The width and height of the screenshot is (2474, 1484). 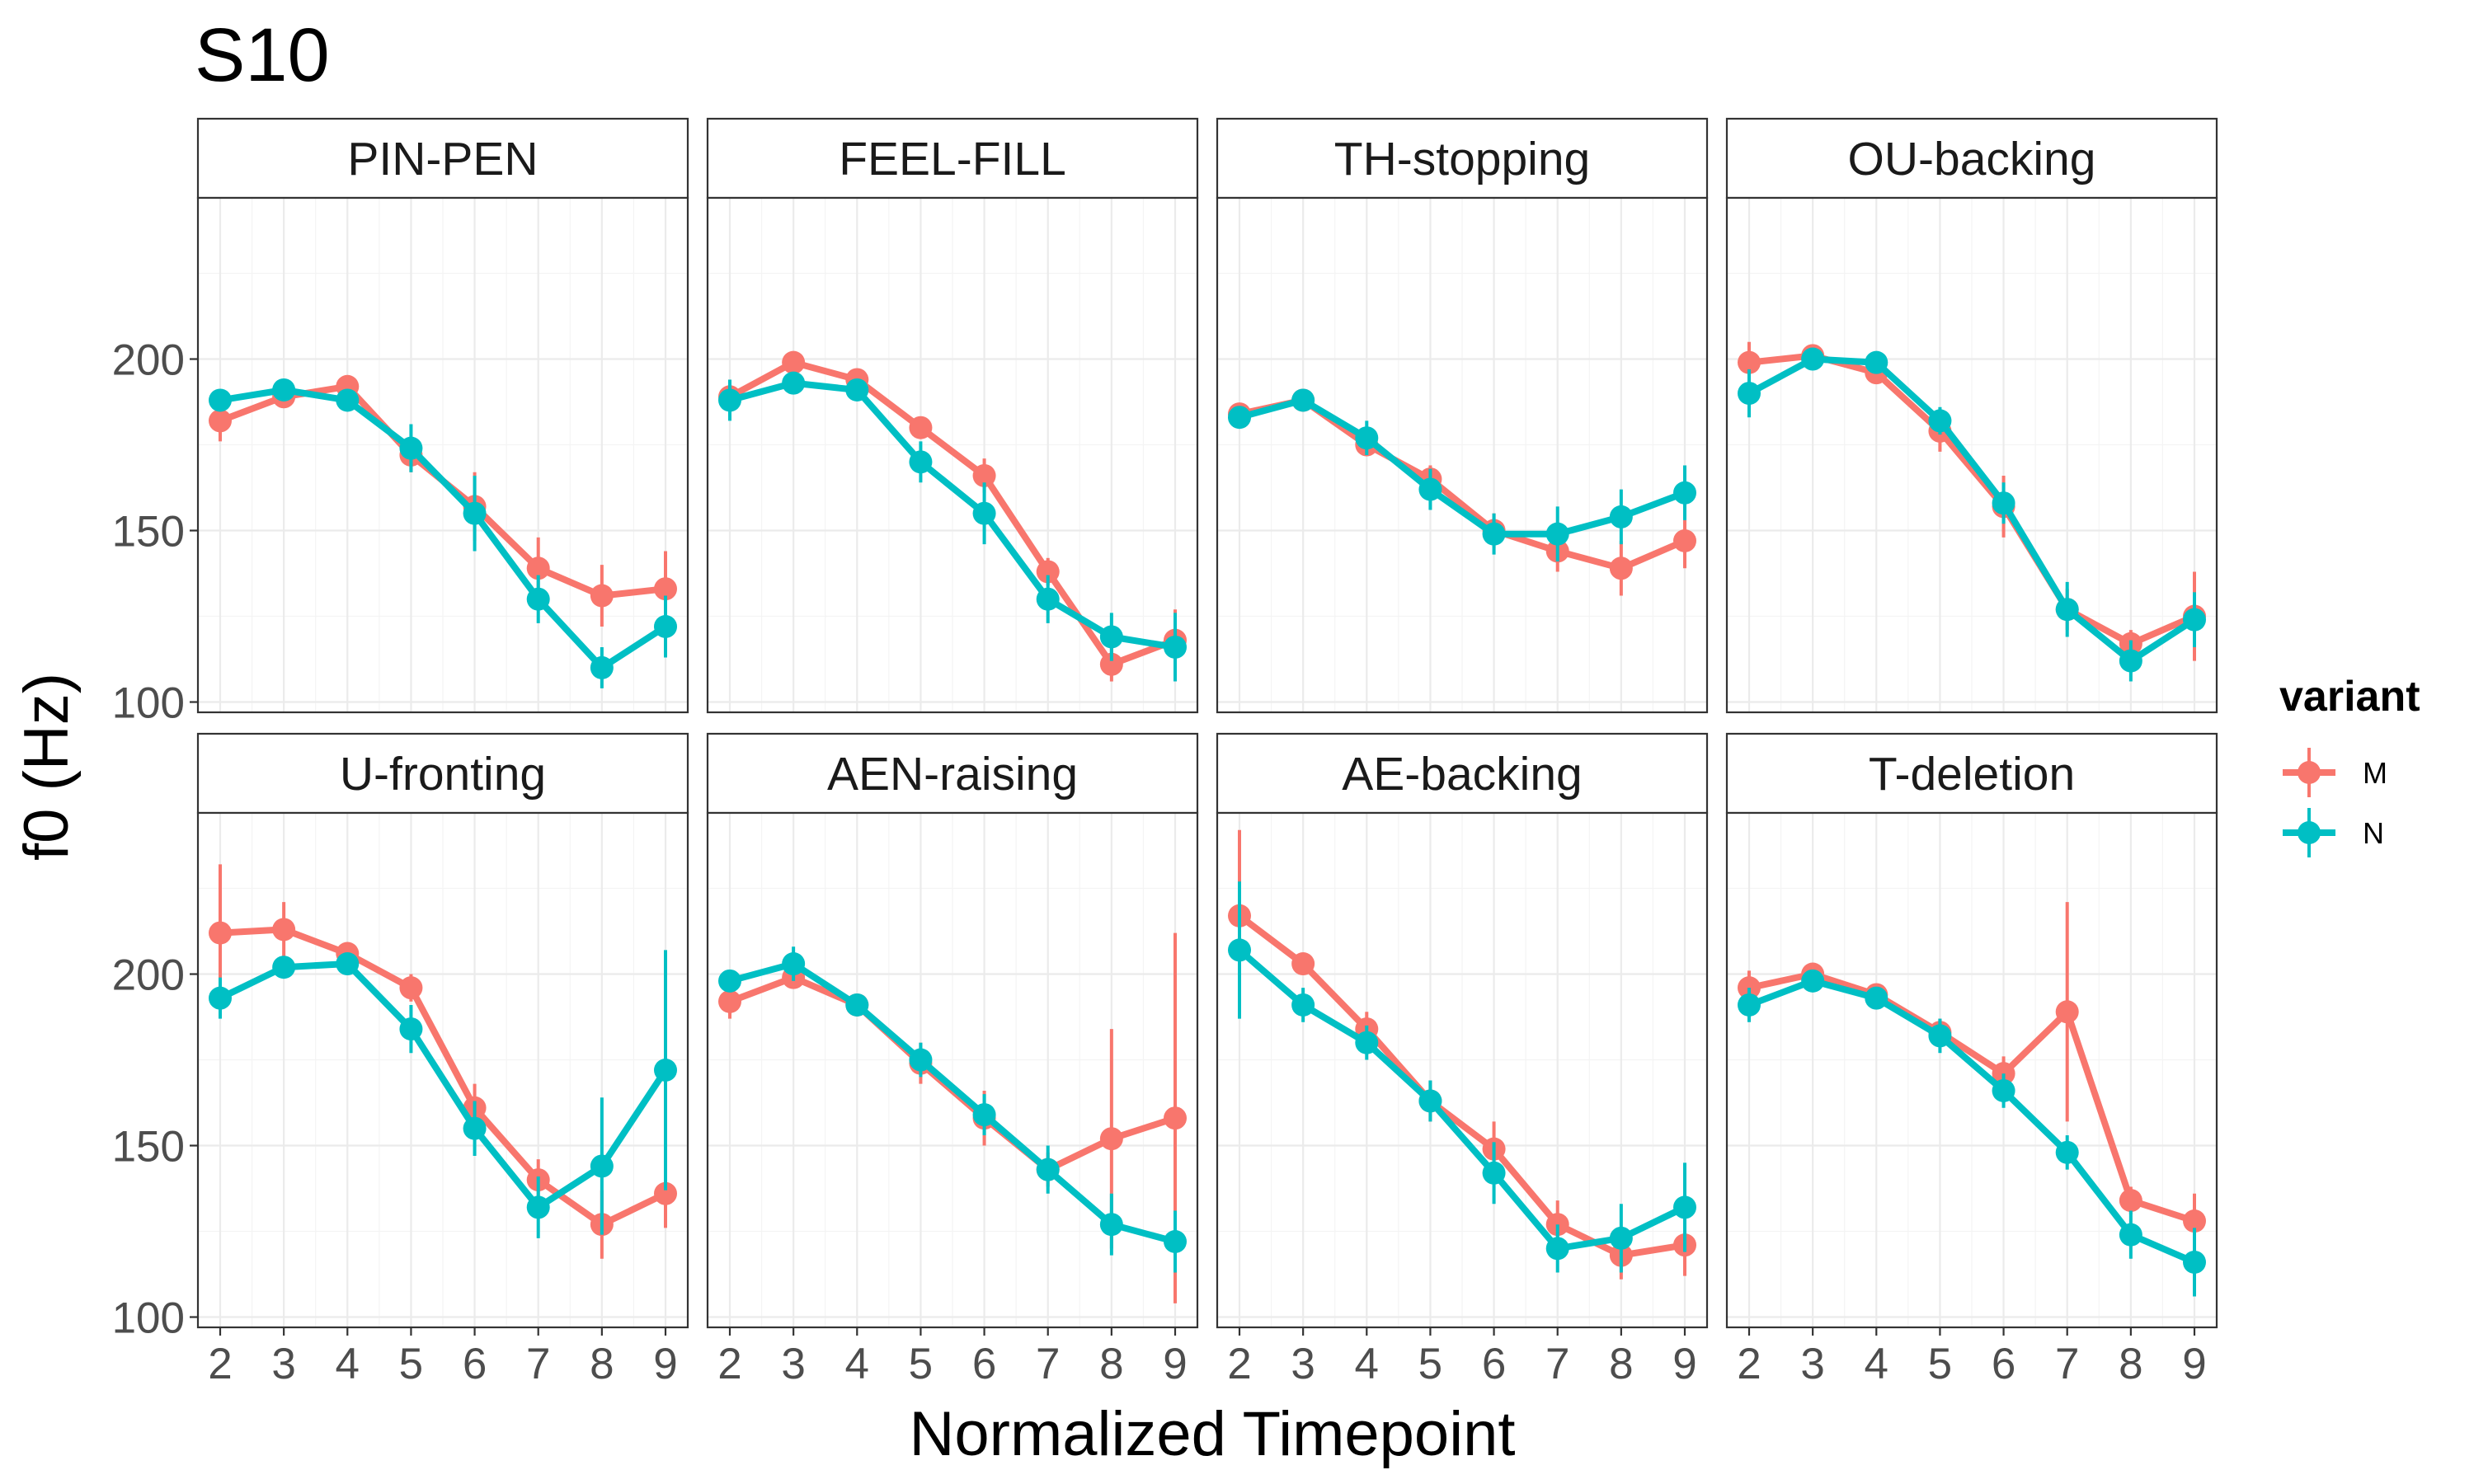 I want to click on legend-title: variant, so click(x=2349, y=697).